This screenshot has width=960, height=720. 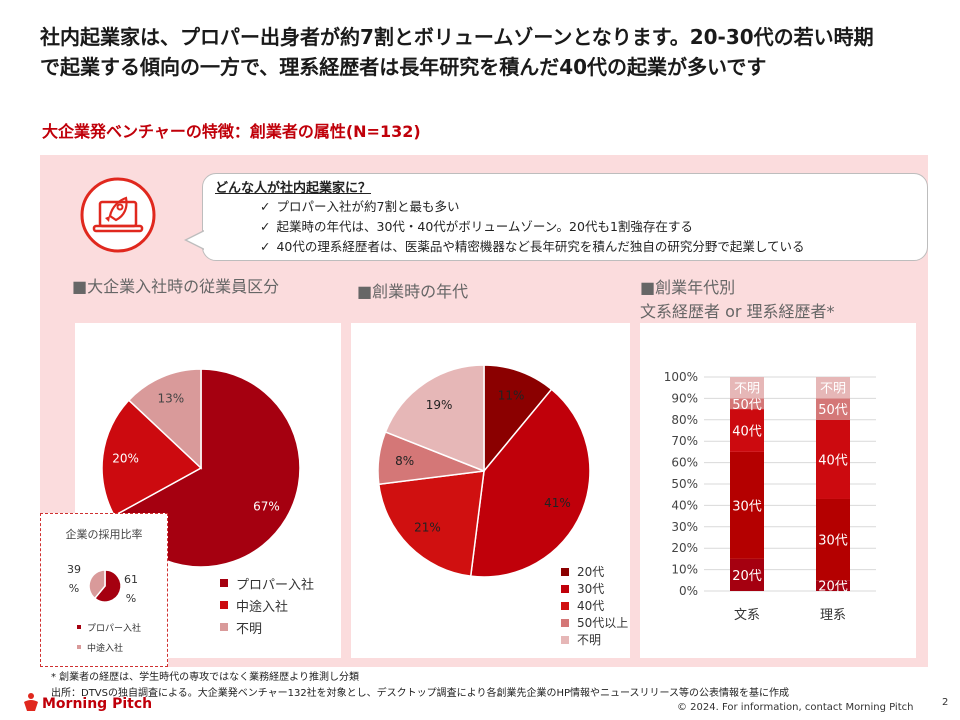 I want to click on morning-pitch-logo-icon, so click(x=31, y=702).